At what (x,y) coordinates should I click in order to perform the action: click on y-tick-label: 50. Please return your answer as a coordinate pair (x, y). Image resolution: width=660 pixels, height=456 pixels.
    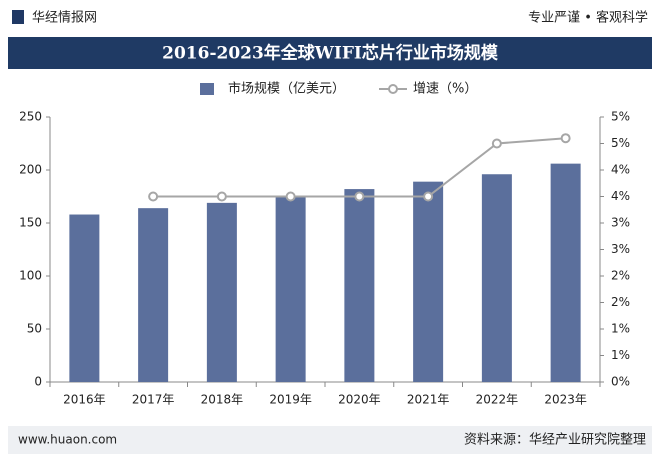
    Looking at the image, I should click on (34, 329).